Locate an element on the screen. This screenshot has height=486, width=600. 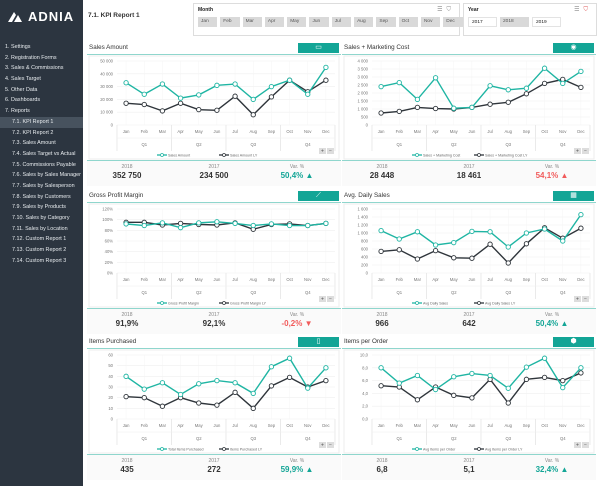
title-underline is located at coordinates (469, 202).